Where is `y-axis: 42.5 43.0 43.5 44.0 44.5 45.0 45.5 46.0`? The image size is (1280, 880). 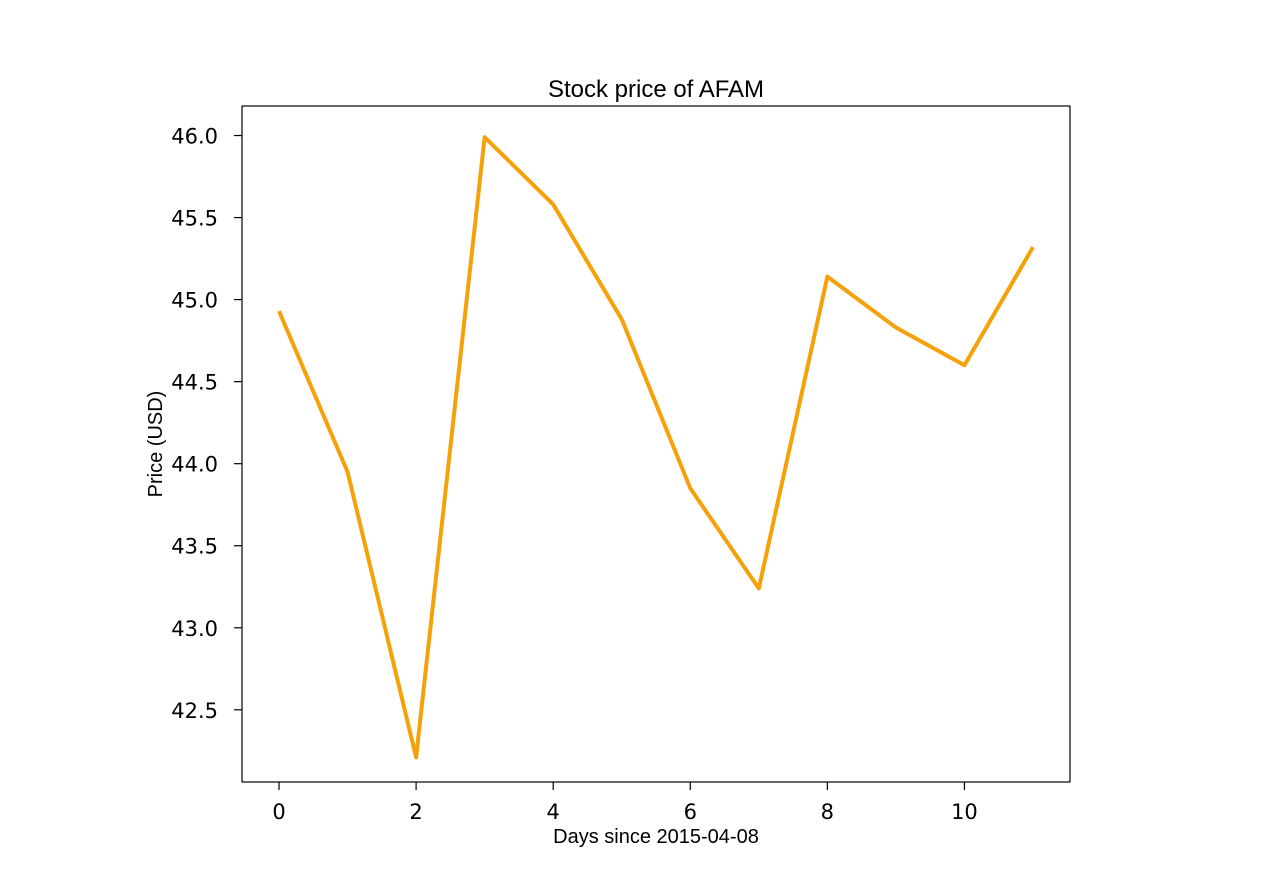
y-axis: 42.5 43.0 43.5 44.0 44.5 45.0 45.5 46.0 is located at coordinates (206, 424).